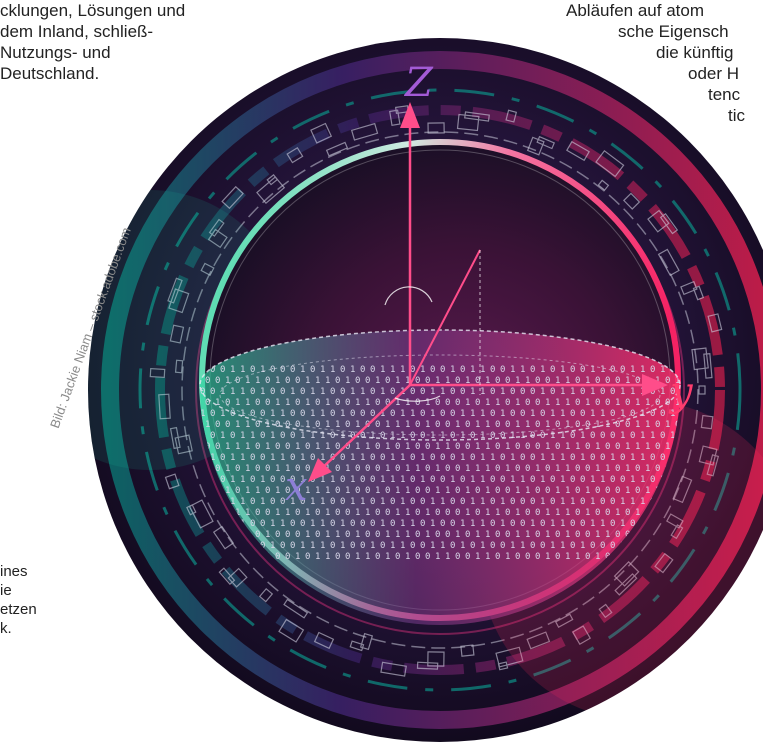  I want to click on text-line: Nutzungs- und, so click(55, 52).